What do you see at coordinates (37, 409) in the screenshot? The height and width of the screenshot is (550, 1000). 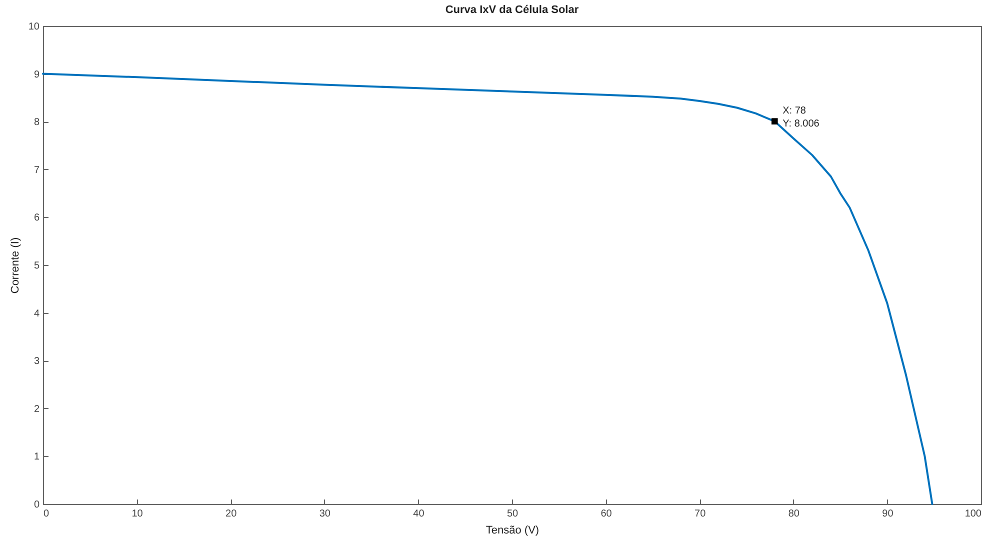 I see `y-tick-label: 2` at bounding box center [37, 409].